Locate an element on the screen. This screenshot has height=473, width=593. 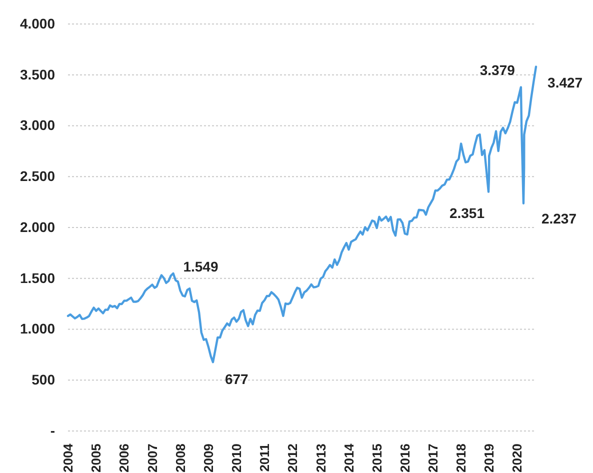
y-tick-label: 3.500 is located at coordinates (38, 74).